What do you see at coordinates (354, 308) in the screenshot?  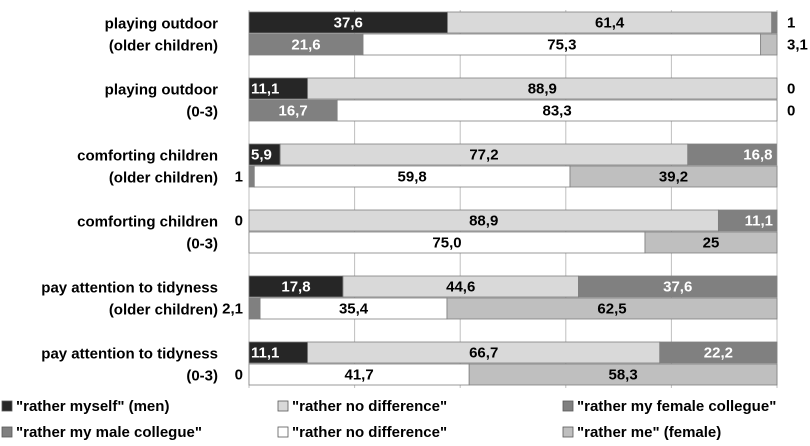 I see `data-label: 35,4` at bounding box center [354, 308].